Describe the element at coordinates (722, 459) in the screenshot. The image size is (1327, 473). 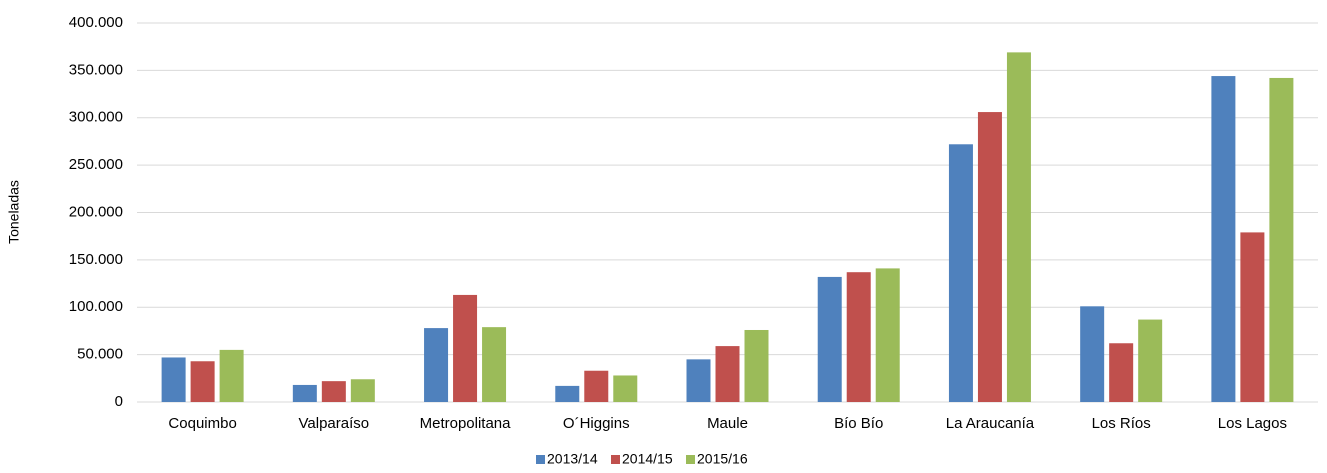
I see `legend-label: 2015/16` at that location.